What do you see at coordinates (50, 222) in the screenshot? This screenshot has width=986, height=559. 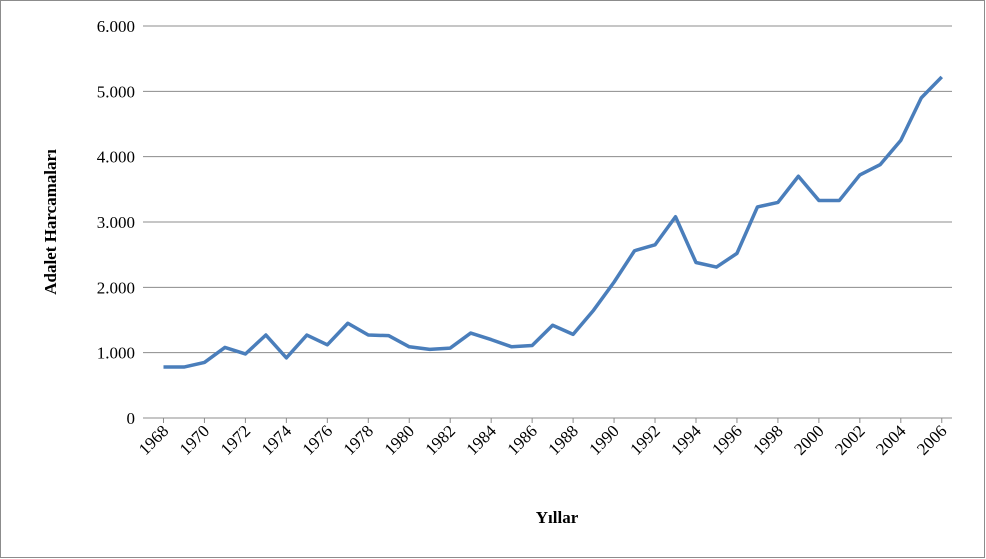 I see `y-axis-title: Adalet Harcamaları` at bounding box center [50, 222].